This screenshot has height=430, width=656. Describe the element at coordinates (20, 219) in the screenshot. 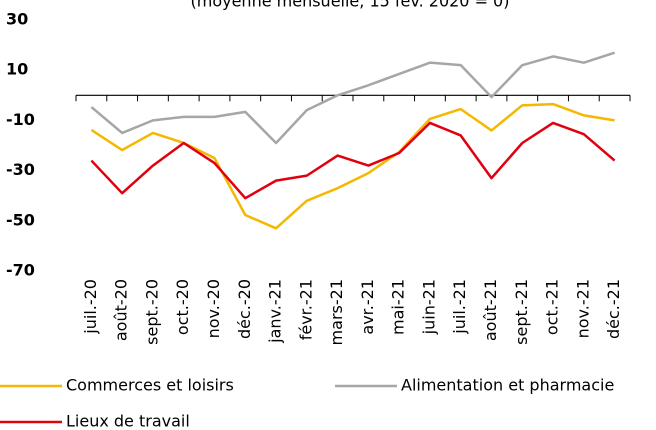

I see `y-tick-label: -50` at that location.